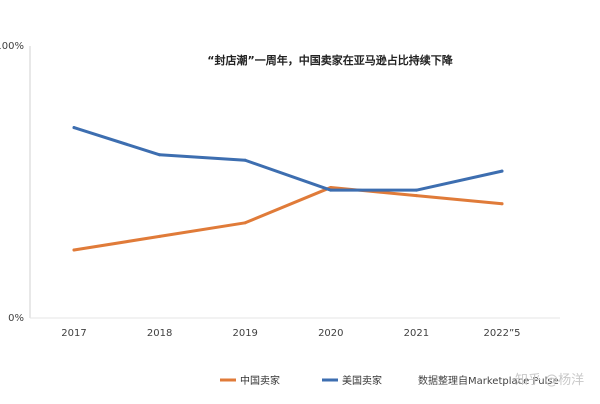 The height and width of the screenshot is (404, 600). I want to click on y-tick-label-bottom: 0%, so click(16, 318).